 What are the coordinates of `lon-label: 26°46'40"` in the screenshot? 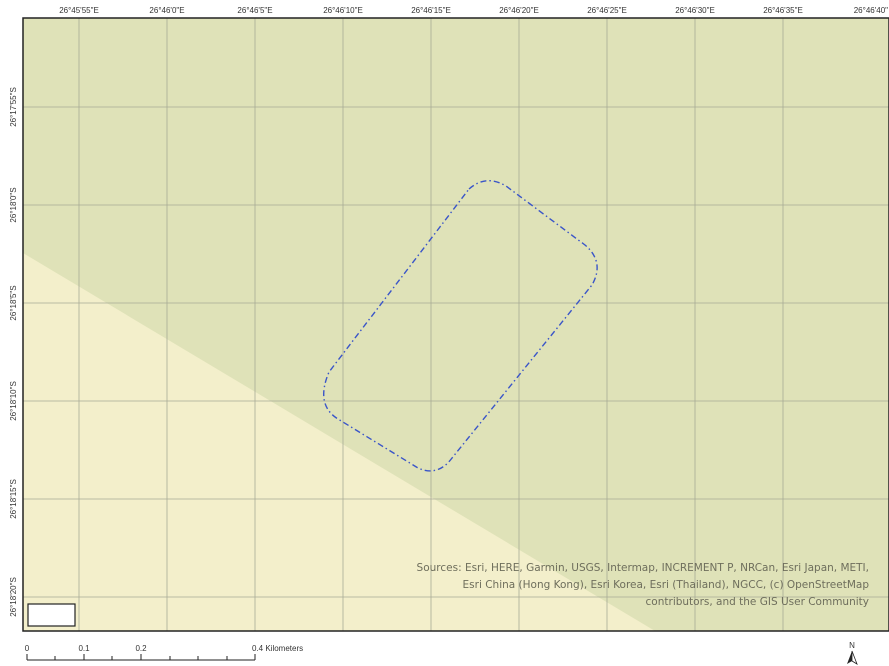 It's located at (871, 10).